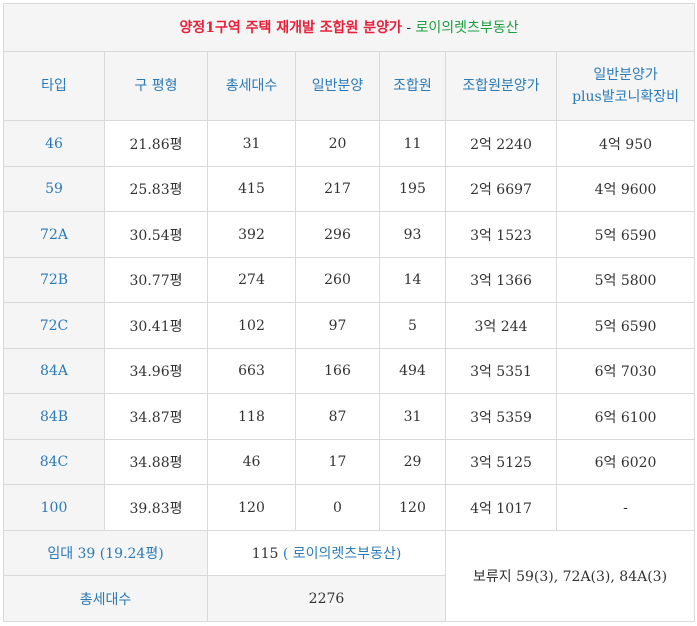 Image resolution: width=697 pixels, height=626 pixels. Describe the element at coordinates (501, 371) in the screenshot. I see `member-price-cell: 3억 5351` at that location.